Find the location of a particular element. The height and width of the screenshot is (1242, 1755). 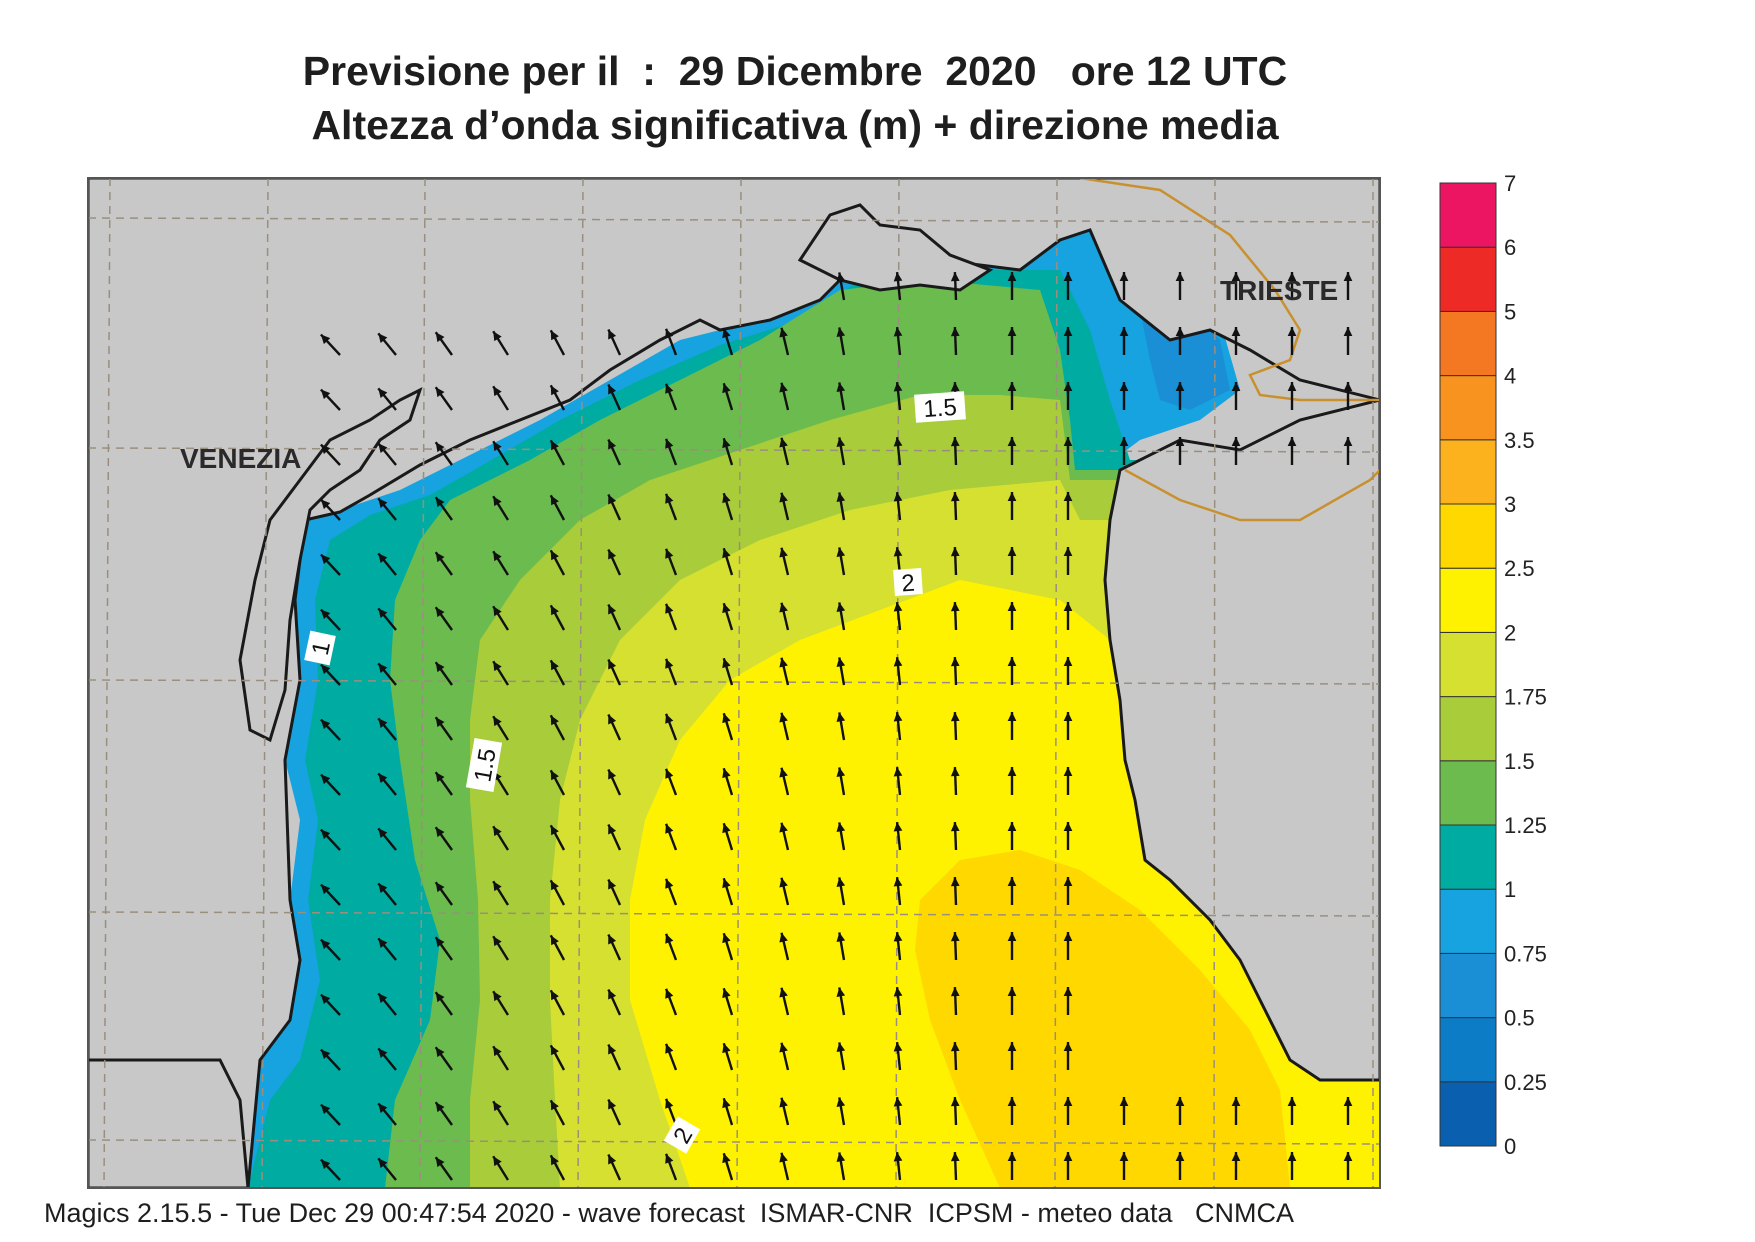

contour-label: 1 is located at coordinates (320, 648).